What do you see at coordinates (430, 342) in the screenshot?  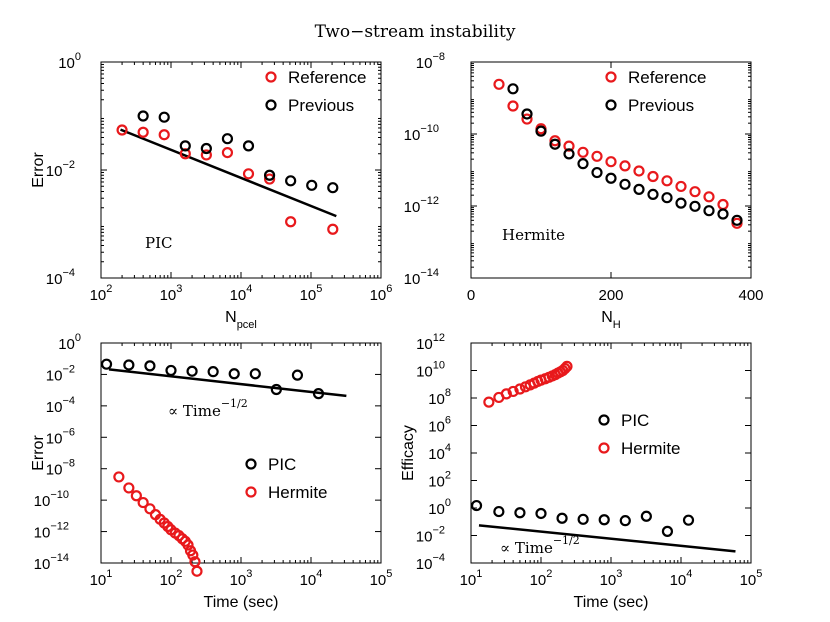 I see `y-tick-label: 10¹²` at bounding box center [430, 342].